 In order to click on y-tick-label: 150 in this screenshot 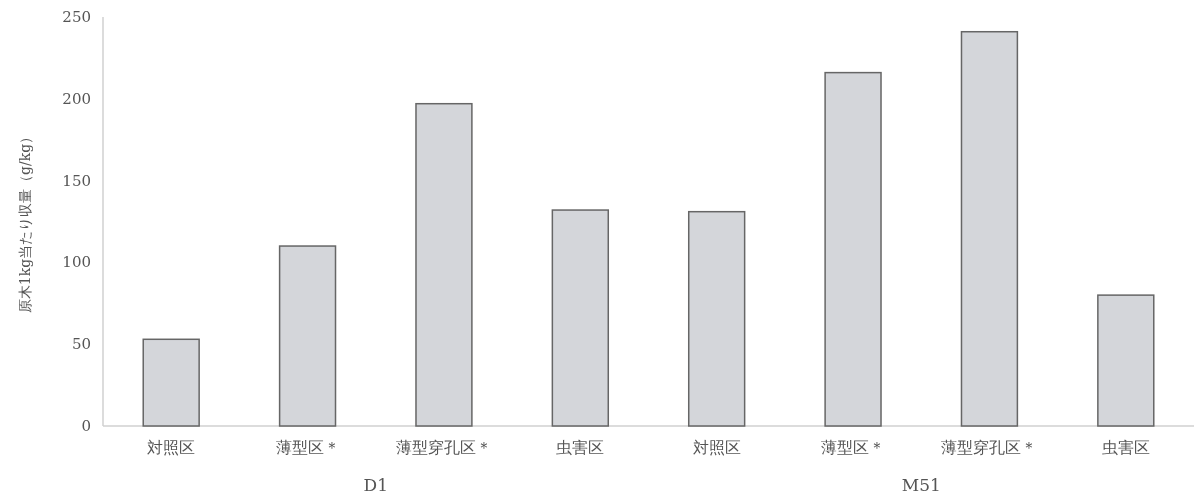, I will do `click(76, 180)`.